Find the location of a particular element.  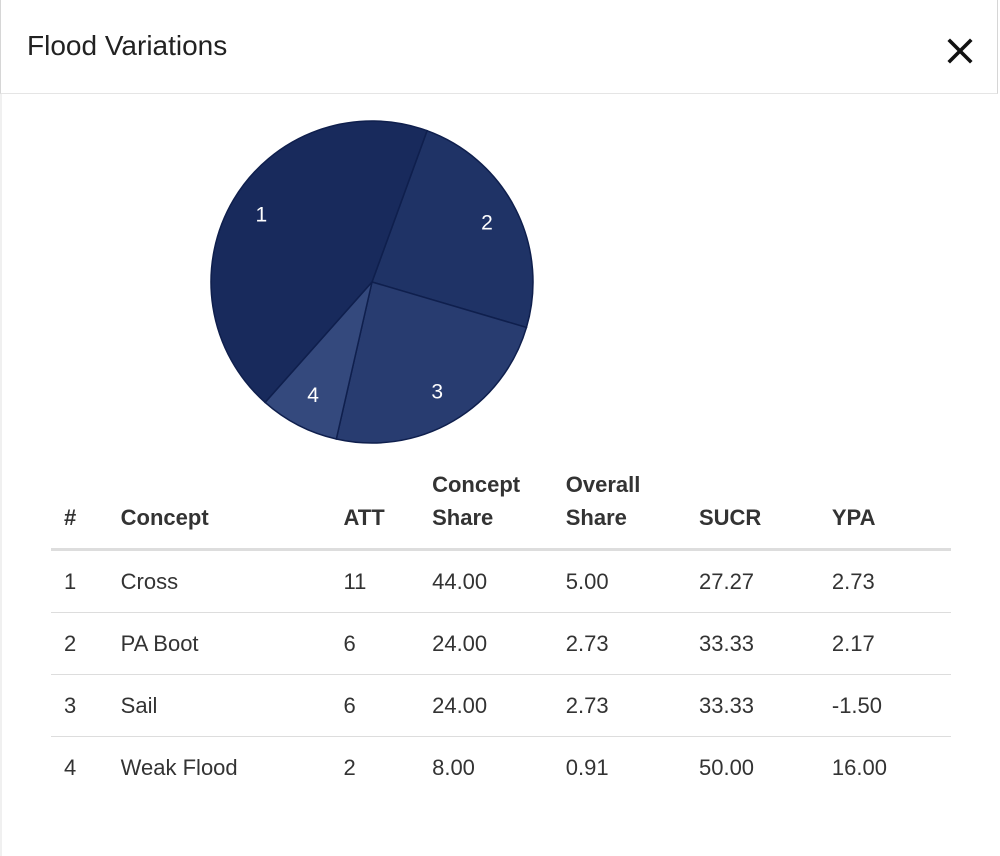

cell-ypa: -1.50 is located at coordinates (891, 705).